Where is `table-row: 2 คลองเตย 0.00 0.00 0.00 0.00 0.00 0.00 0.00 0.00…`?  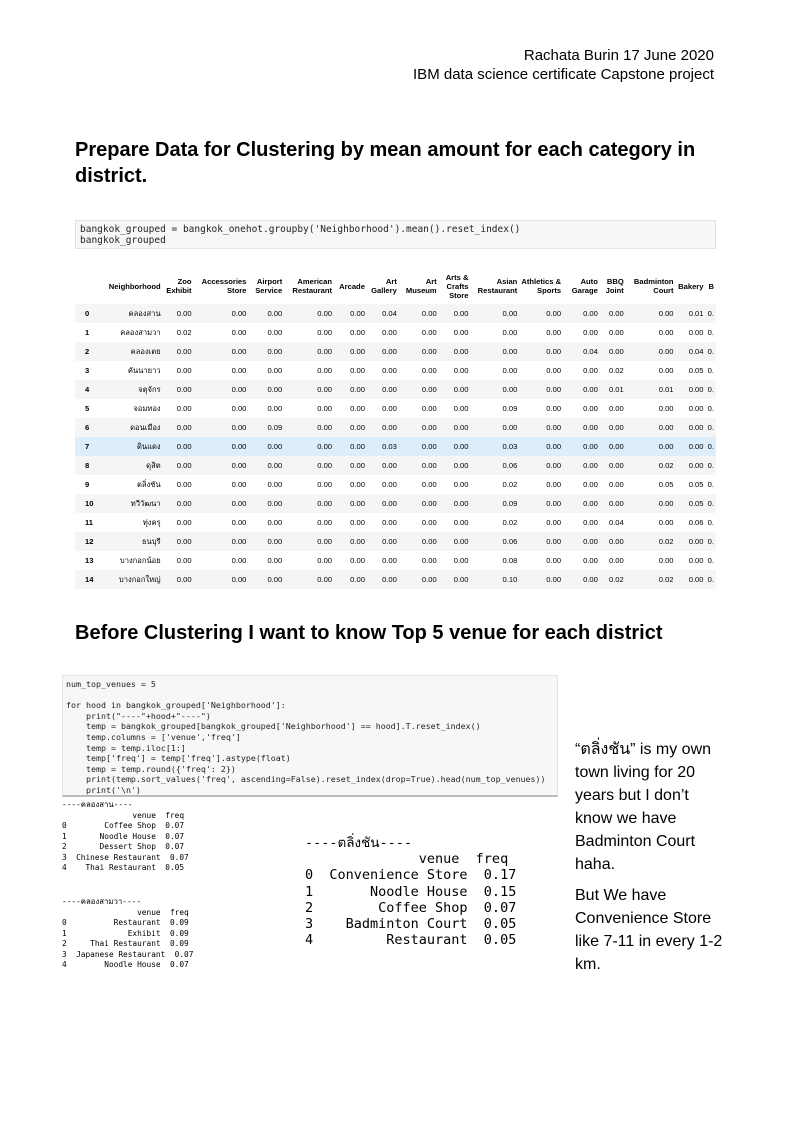
table-row: 2 คลองเตย 0.00 0.00 0.00 0.00 0.00 0.00 0.00 0.00… is located at coordinates (395, 351).